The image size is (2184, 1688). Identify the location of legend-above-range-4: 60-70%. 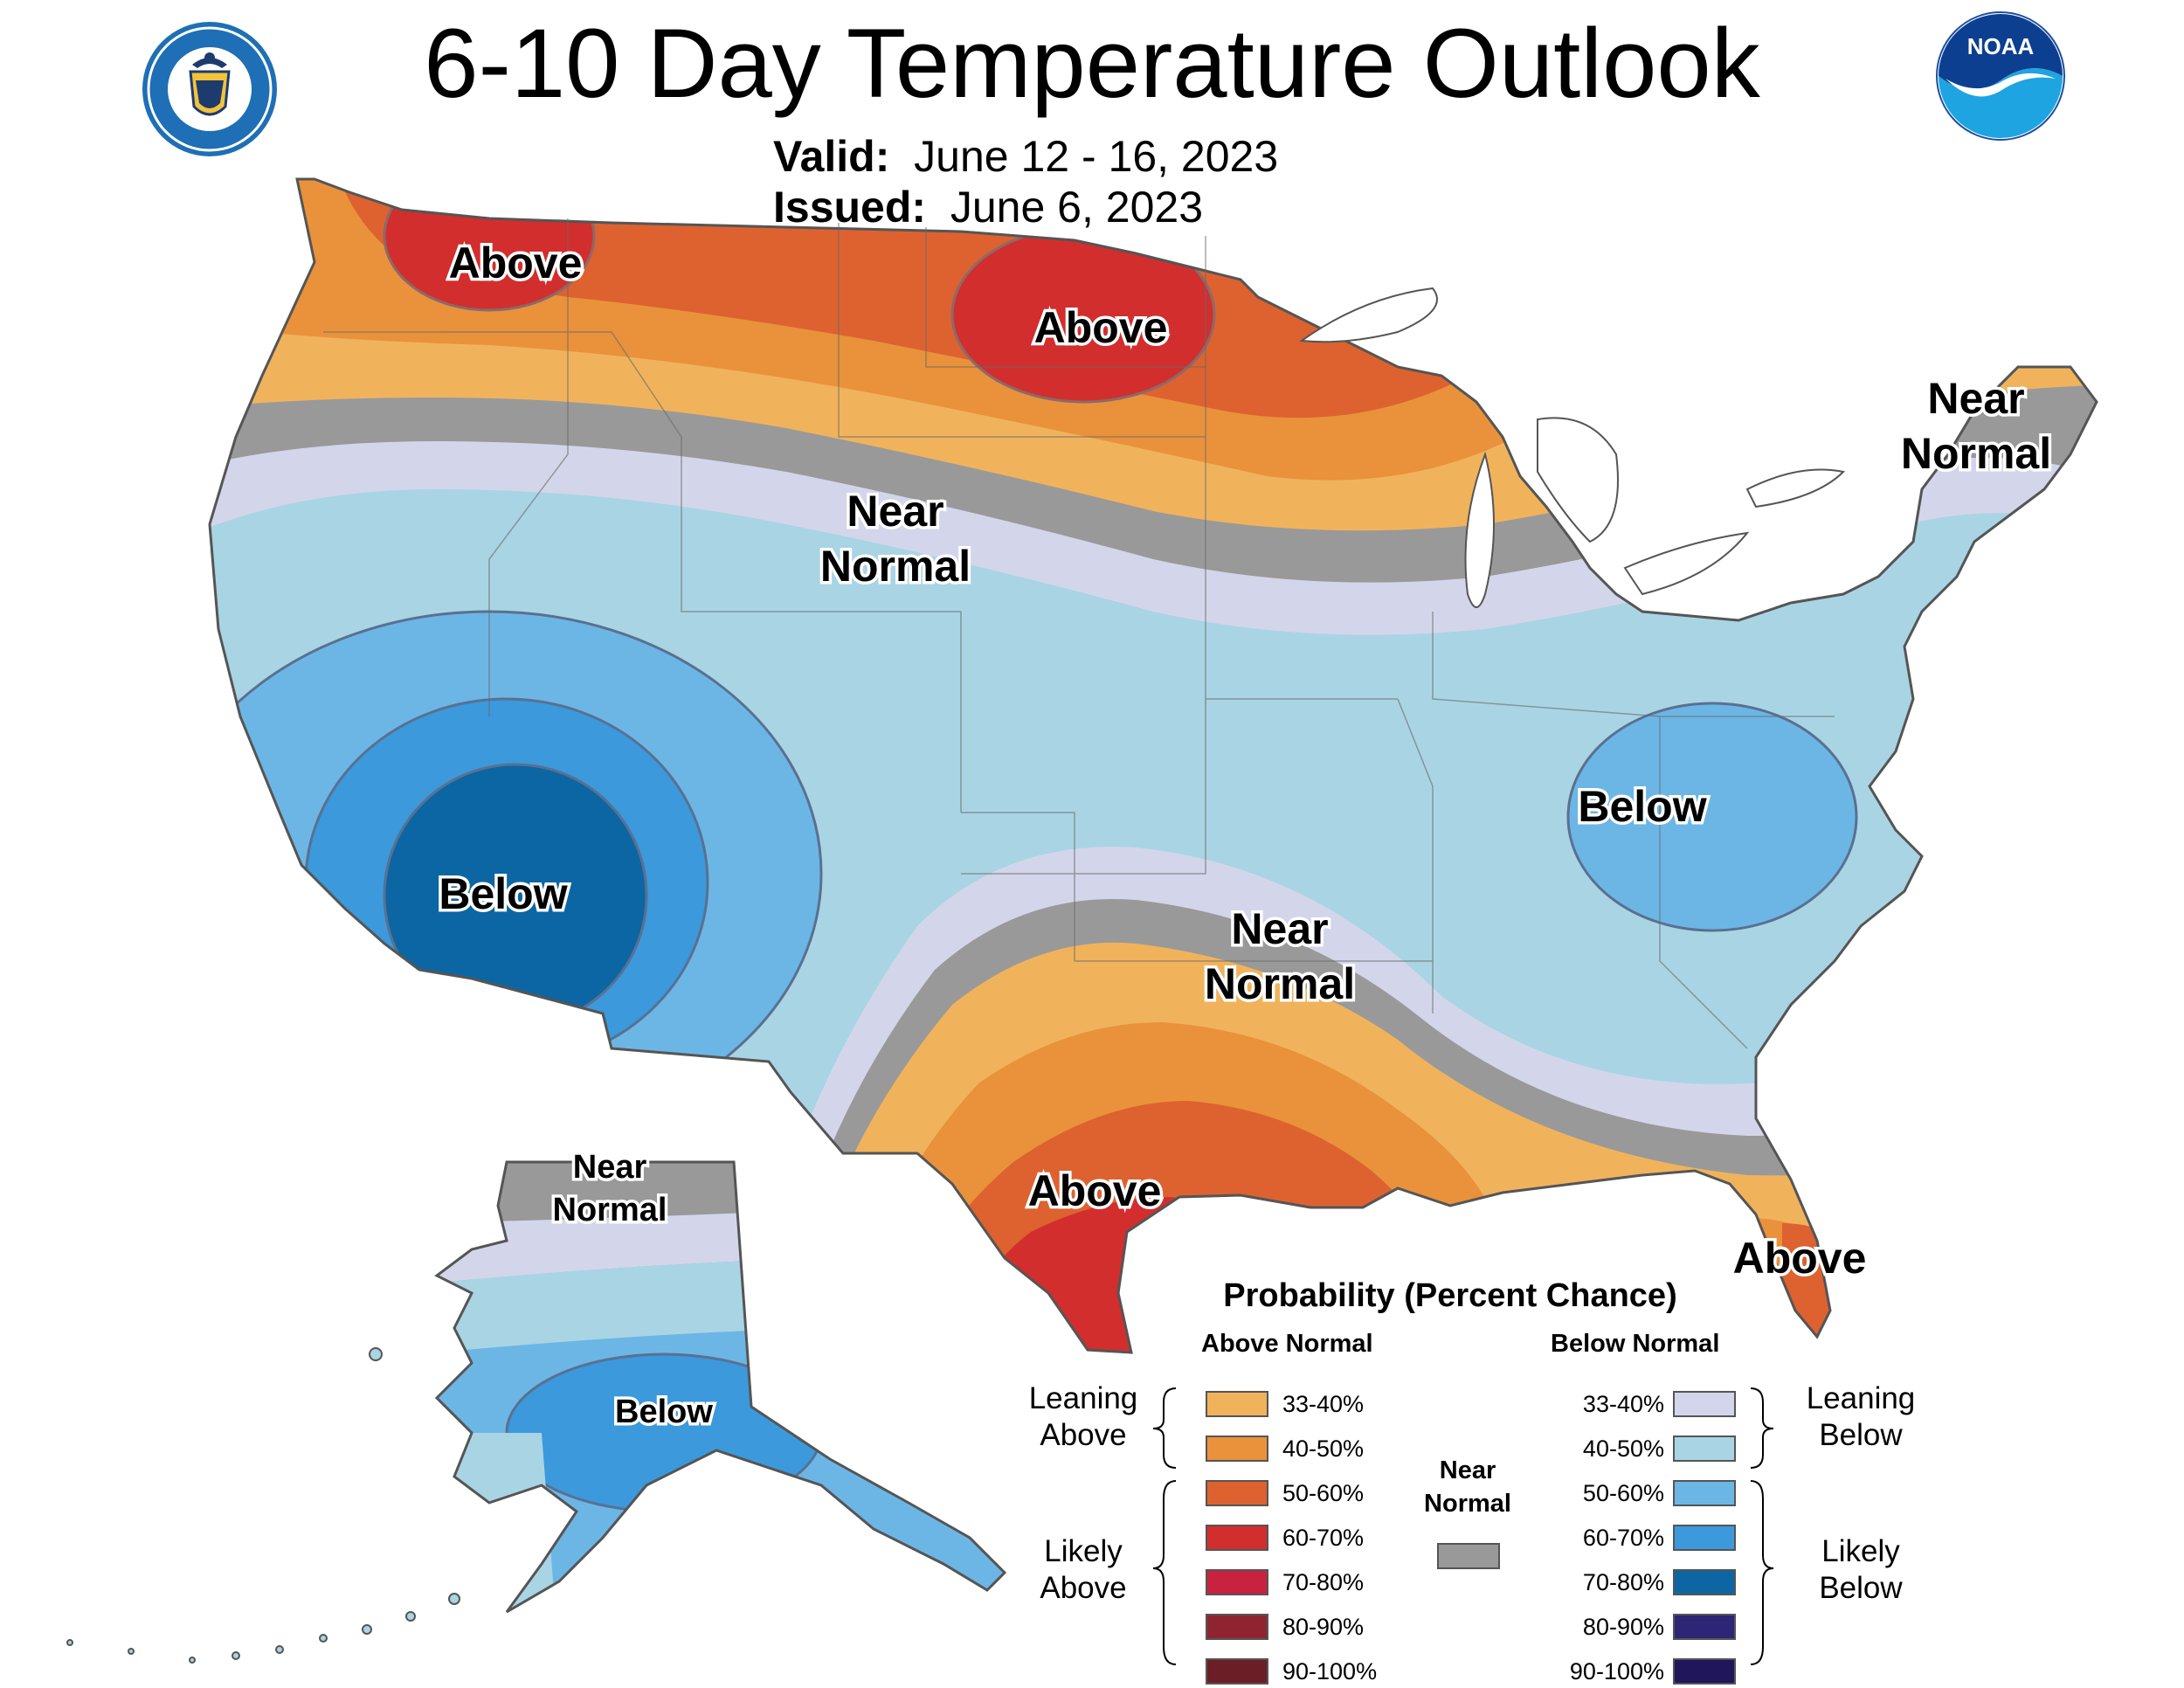
(1323, 1538).